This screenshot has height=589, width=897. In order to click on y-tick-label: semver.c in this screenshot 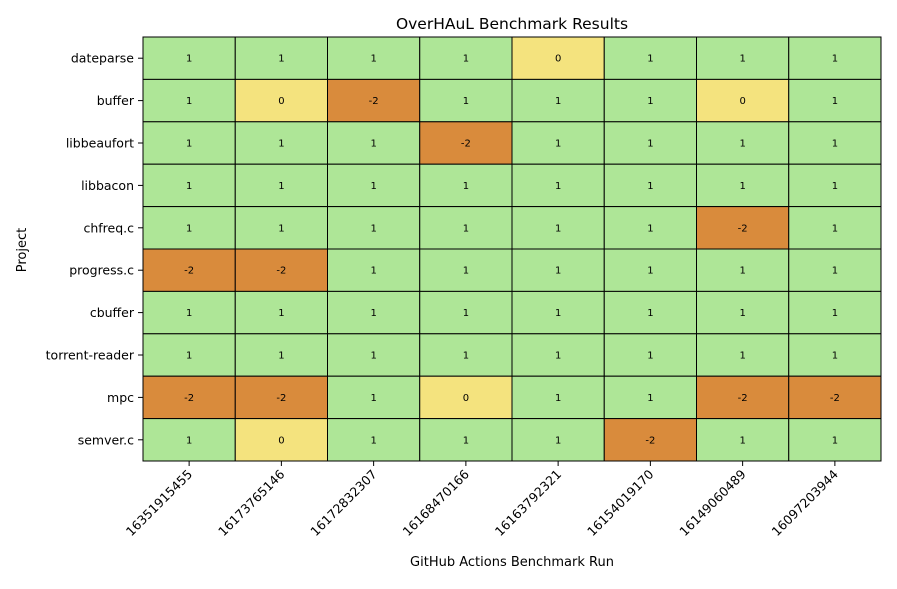, I will do `click(106, 439)`.